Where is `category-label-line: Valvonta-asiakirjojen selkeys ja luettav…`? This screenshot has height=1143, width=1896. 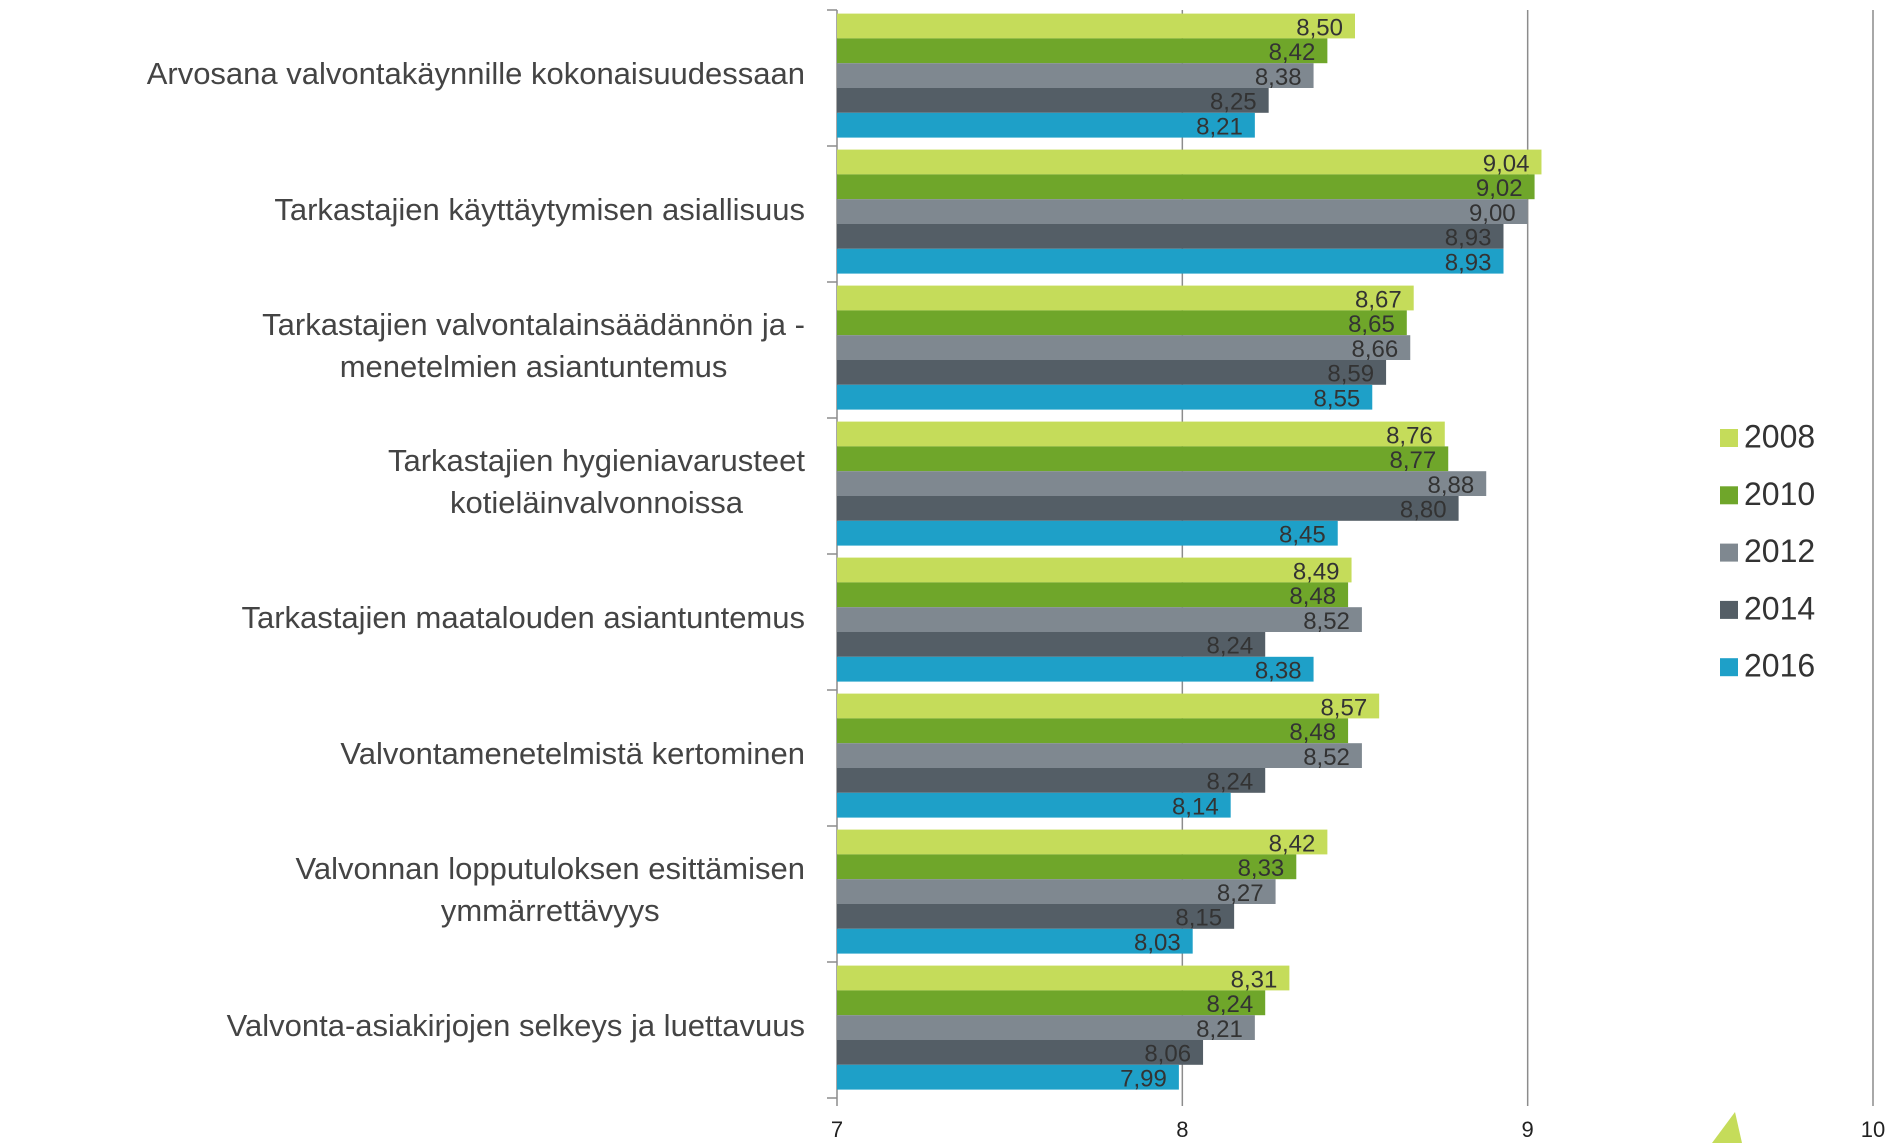
category-label-line: Valvonta-asiakirjojen selkeys ja luettav… is located at coordinates (516, 1025).